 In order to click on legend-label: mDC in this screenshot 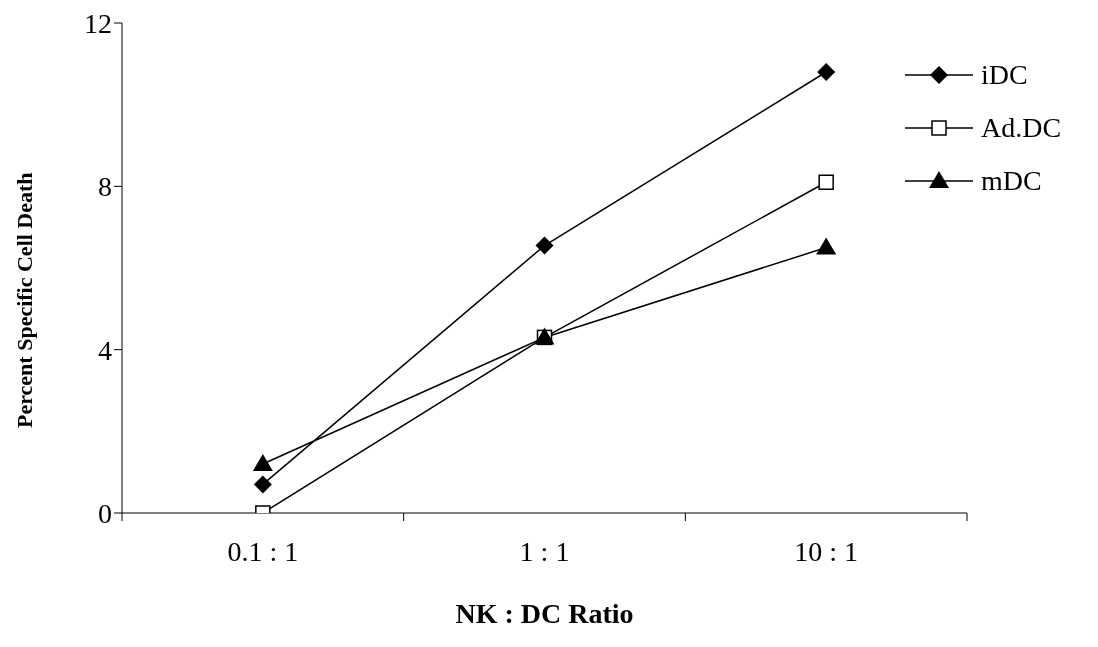, I will do `click(1011, 180)`.